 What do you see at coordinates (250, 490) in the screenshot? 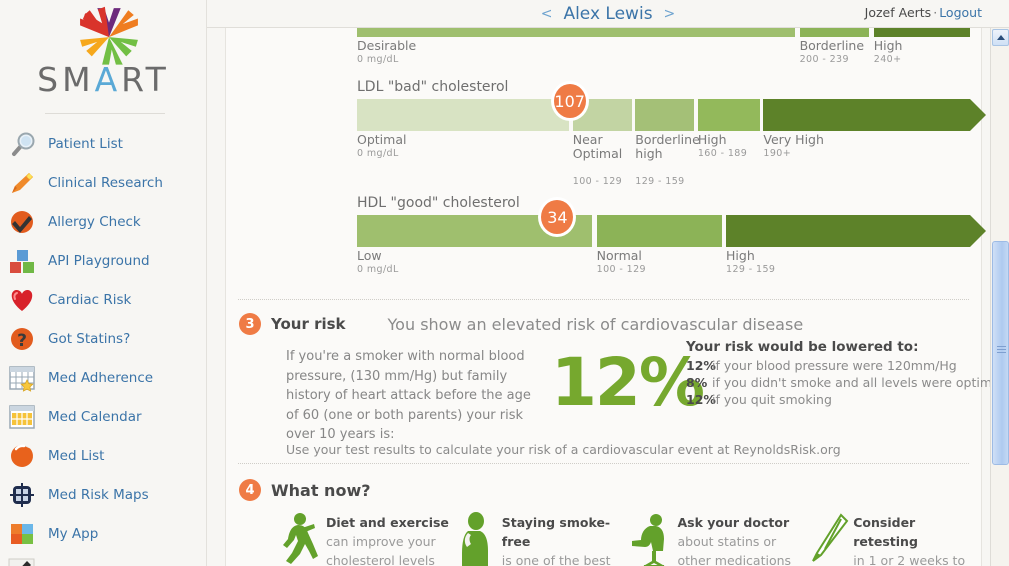
I see `step-badge-4: 4` at bounding box center [250, 490].